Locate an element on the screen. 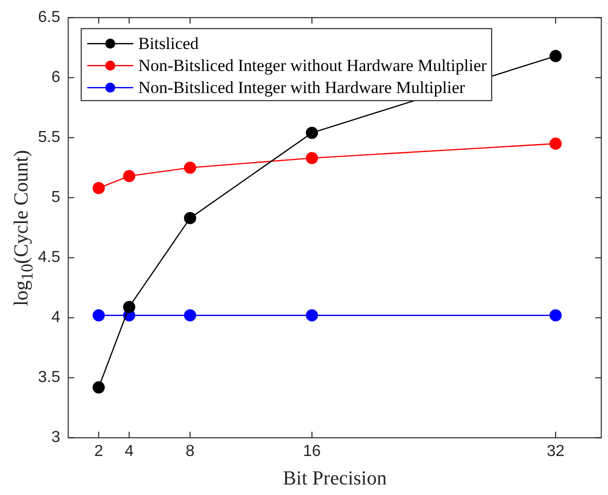  x-tick-label: 8 is located at coordinates (190, 451).